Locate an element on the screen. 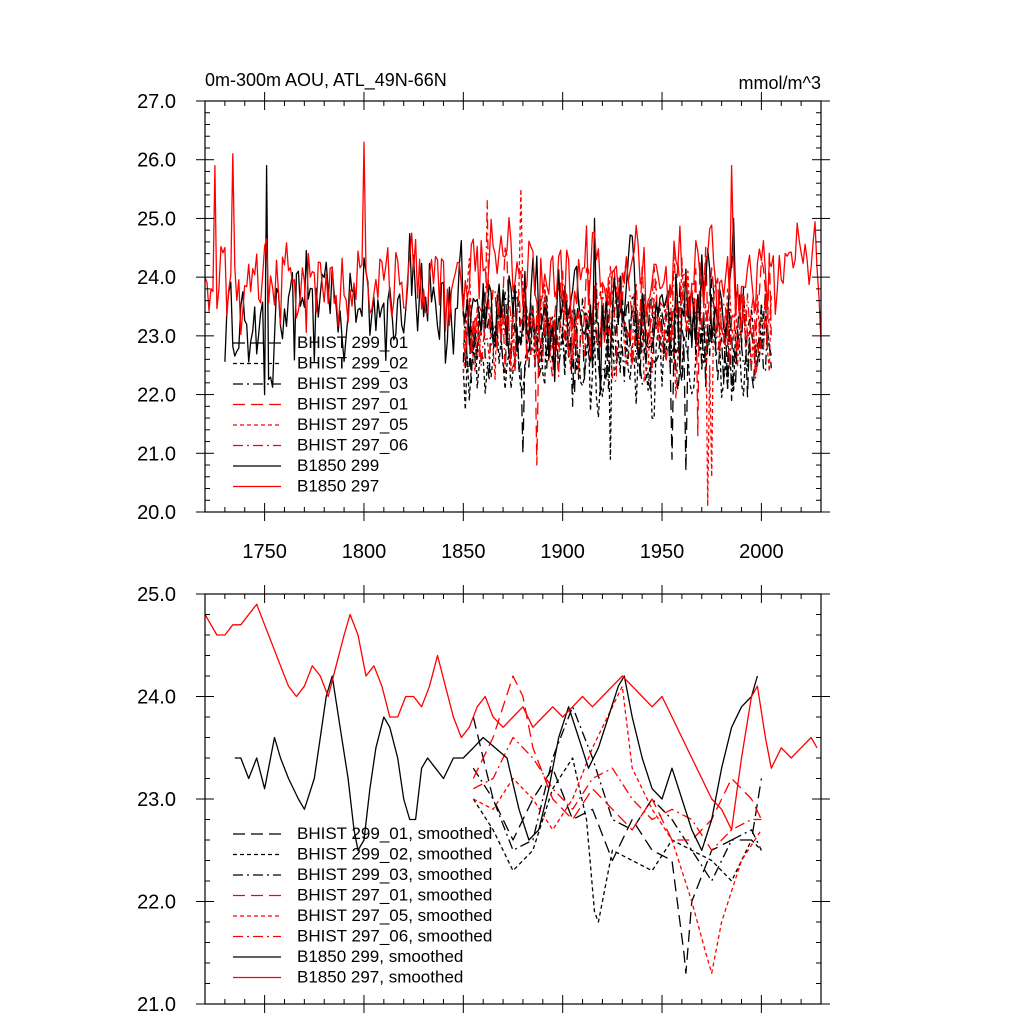 The image size is (1024, 1024). legend-label: BHIST 299_03, smoothed is located at coordinates (394, 874).